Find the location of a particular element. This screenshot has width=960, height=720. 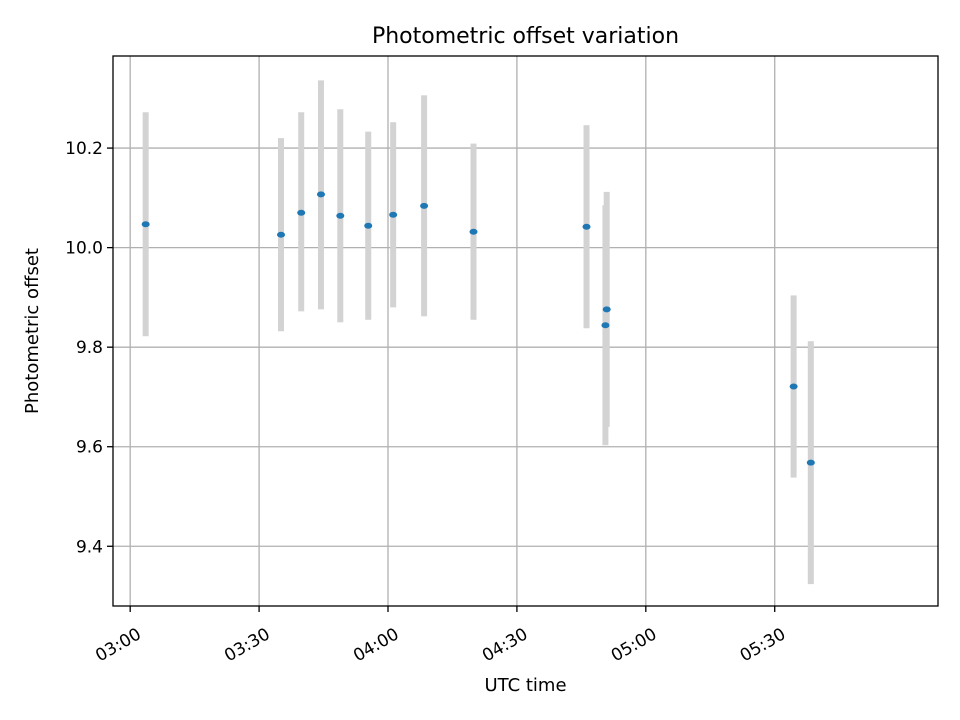

y-tick-label: 9.8 is located at coordinates (89, 348).